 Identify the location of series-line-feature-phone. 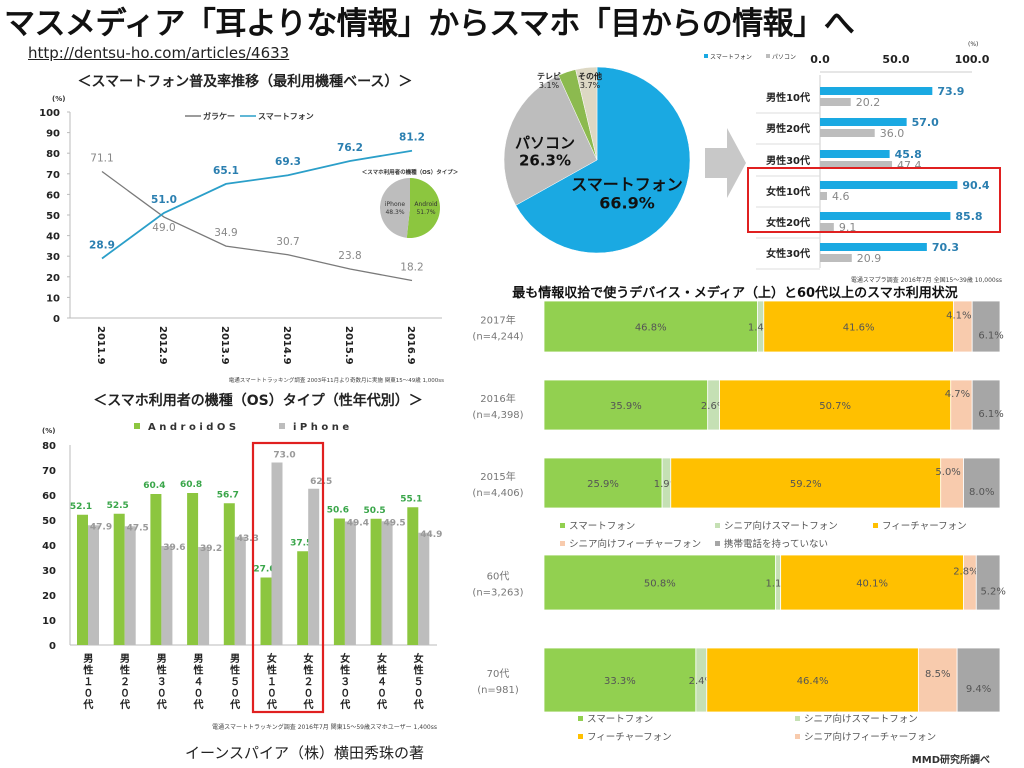
(257, 226).